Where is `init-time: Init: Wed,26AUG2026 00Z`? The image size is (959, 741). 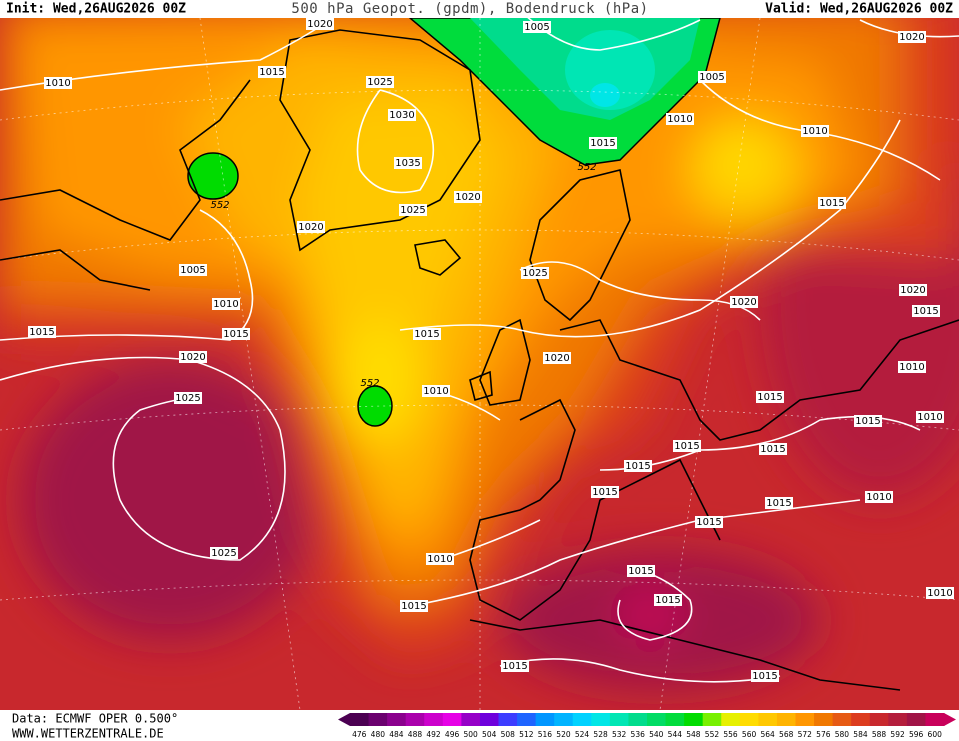
init-time: Init: Wed,26AUG2026 00Z is located at coordinates (96, 9).